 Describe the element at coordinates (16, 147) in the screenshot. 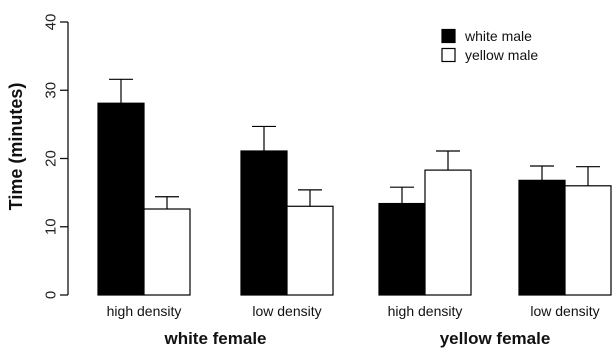

I see `y-axis-label: Time (minutes)` at that location.